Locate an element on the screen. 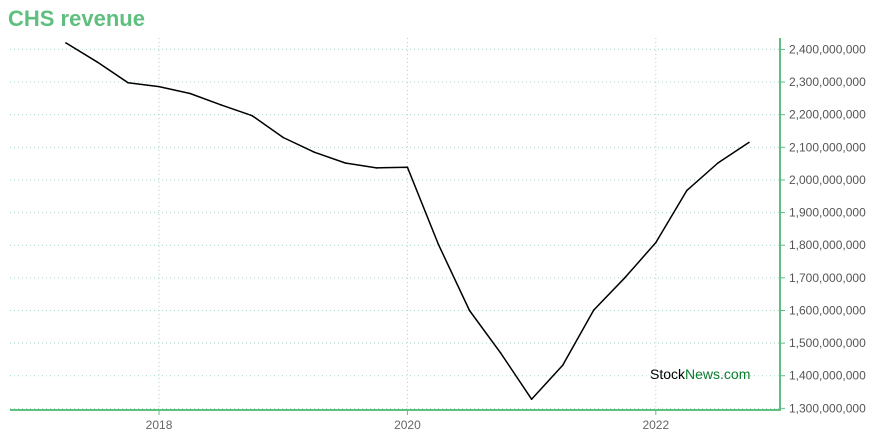 The image size is (880, 440). x-tick-labels: 2018 2020 2022 is located at coordinates (408, 425).